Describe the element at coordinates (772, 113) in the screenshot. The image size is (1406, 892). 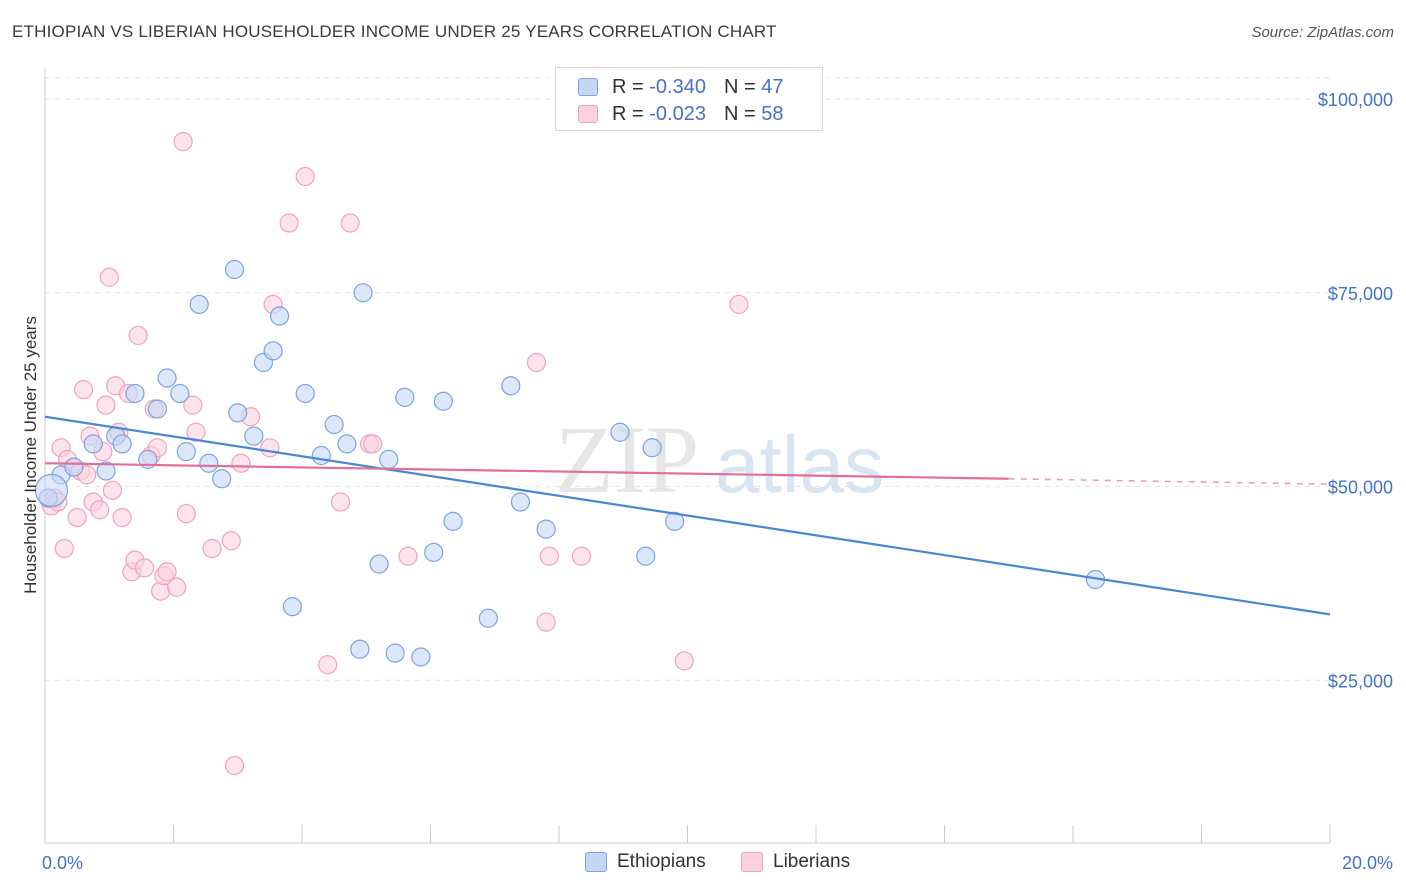
I see `legend-n-value: 58` at that location.